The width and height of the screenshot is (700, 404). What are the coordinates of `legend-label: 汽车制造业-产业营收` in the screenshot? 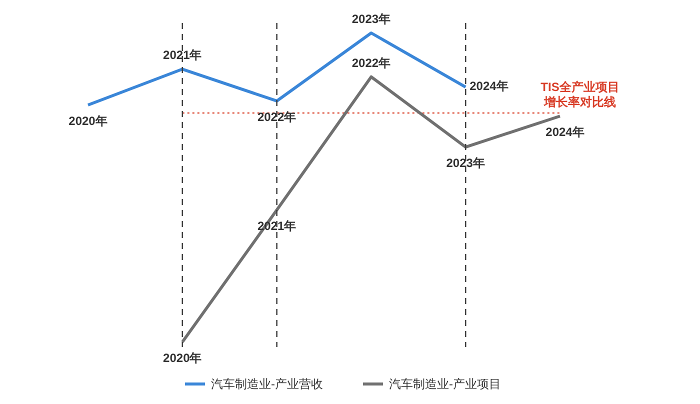 It's located at (267, 384).